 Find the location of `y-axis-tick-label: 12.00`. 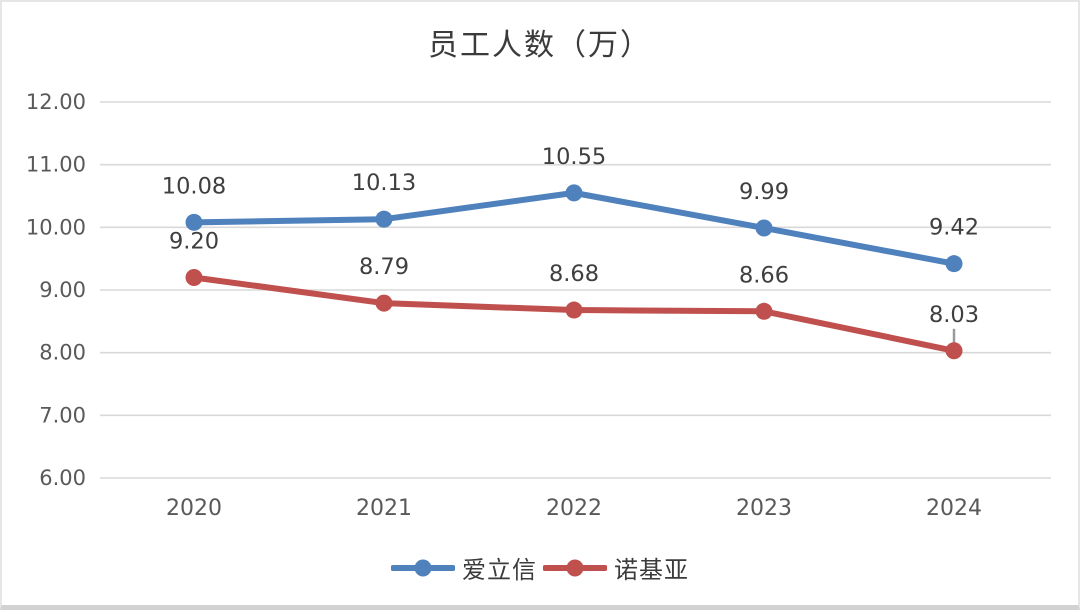

y-axis-tick-label: 12.00 is located at coordinates (56, 102).